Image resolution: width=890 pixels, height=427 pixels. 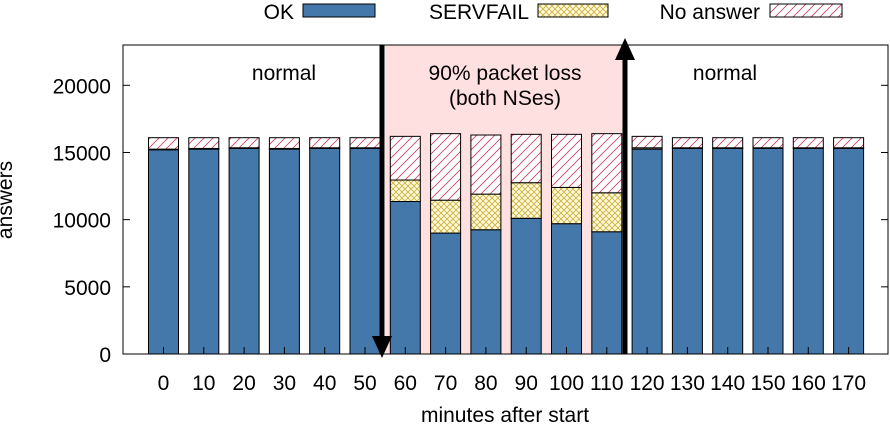 What do you see at coordinates (445, 383) in the screenshot?
I see `x-tick-label: 70` at bounding box center [445, 383].